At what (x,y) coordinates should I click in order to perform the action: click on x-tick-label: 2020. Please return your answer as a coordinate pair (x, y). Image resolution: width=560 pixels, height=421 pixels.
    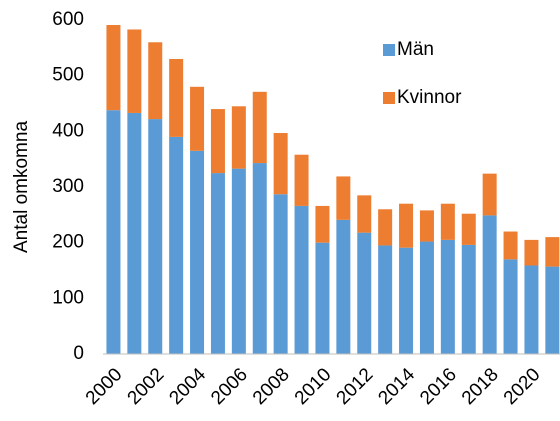
    Looking at the image, I should click on (522, 386).